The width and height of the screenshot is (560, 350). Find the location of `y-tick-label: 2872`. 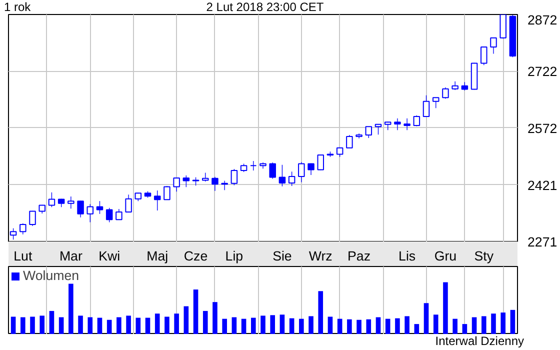

y-tick-label: 2872 is located at coordinates (543, 20).